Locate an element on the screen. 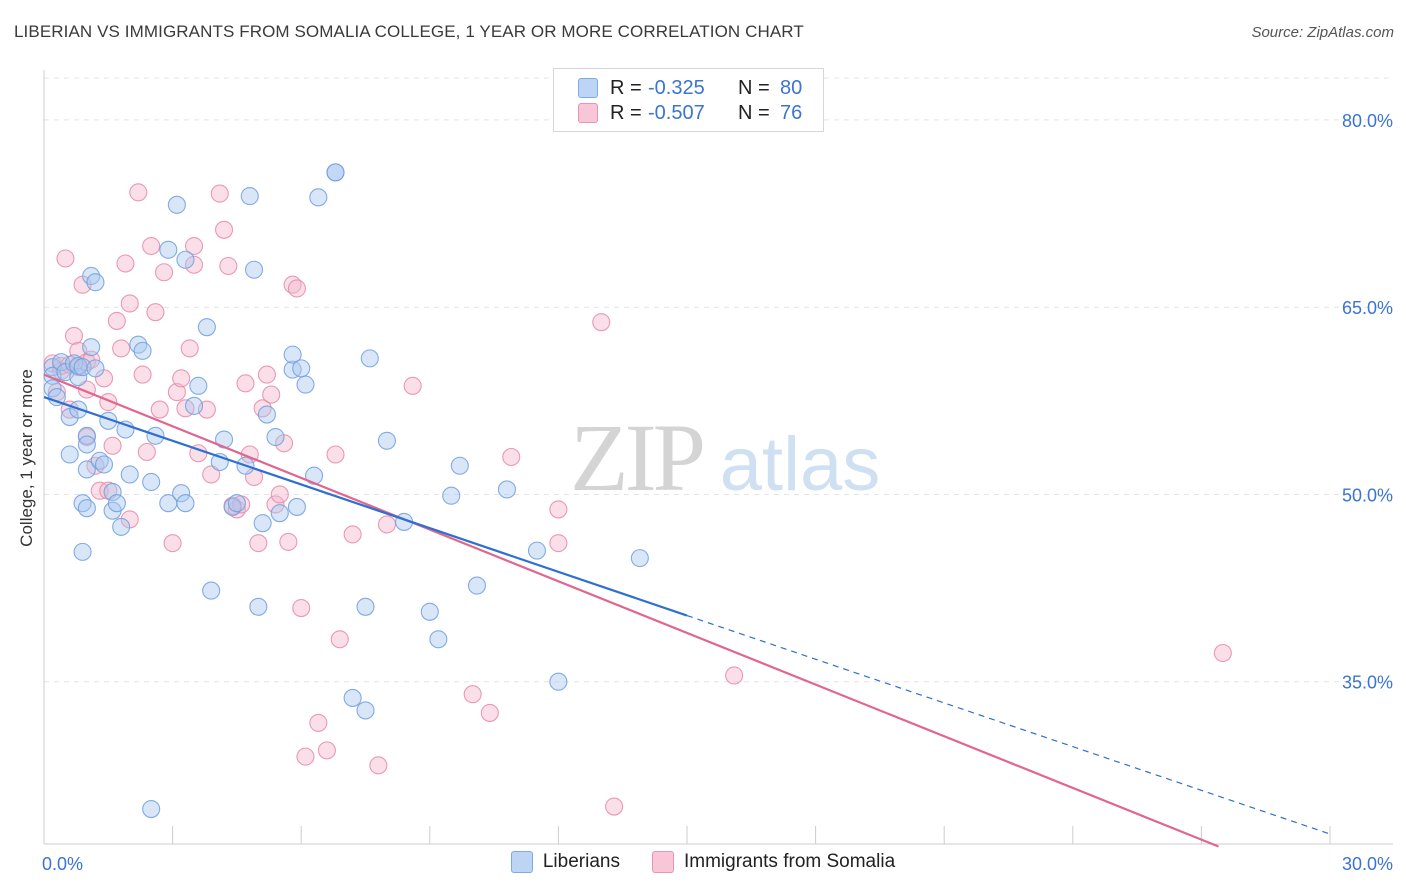 This screenshot has height=892, width=1406. x-tick-label: 30.0% is located at coordinates (1367, 864).